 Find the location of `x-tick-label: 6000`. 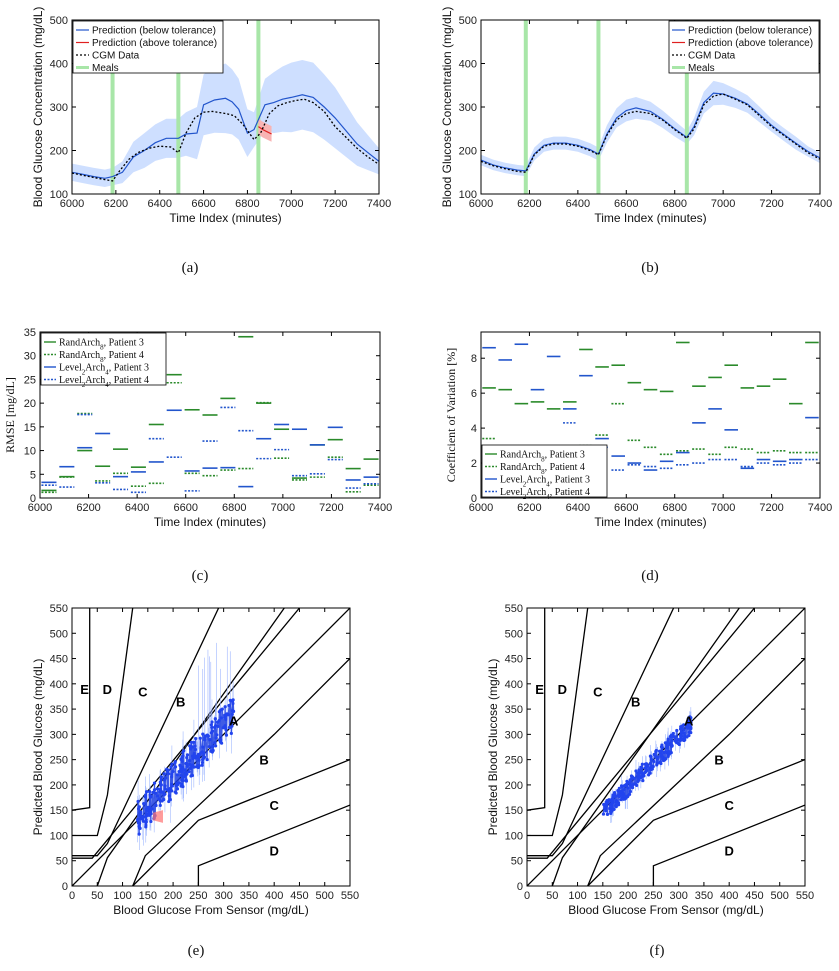

x-tick-label: 6000 is located at coordinates (72, 204).